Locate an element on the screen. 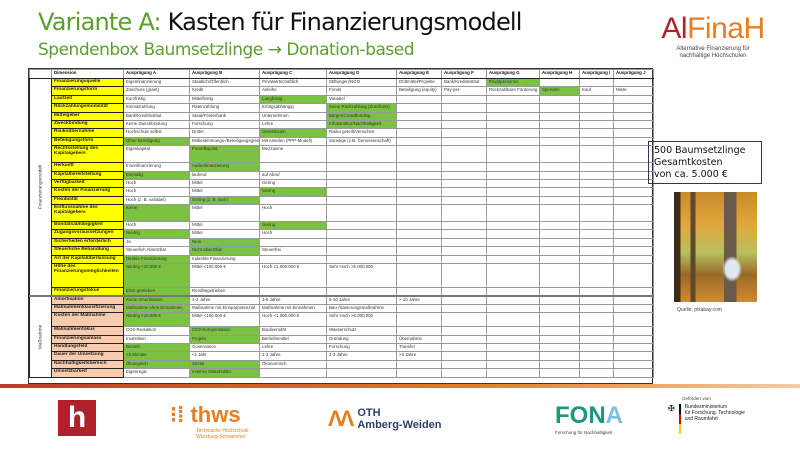  value-cell: Risiko geteilt/Versichert is located at coordinates (361, 133).